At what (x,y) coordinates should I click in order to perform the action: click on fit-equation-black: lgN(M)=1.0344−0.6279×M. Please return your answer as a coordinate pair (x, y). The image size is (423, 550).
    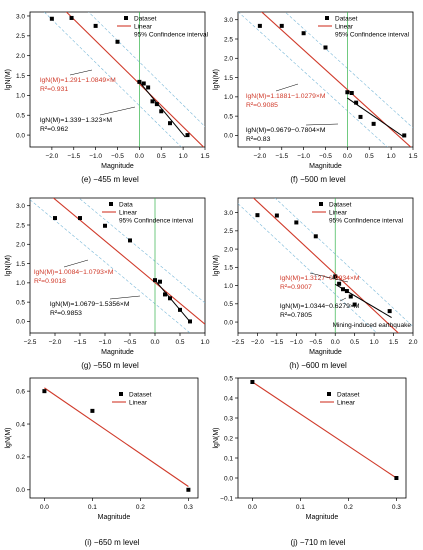
    Looking at the image, I should click on (320, 306).